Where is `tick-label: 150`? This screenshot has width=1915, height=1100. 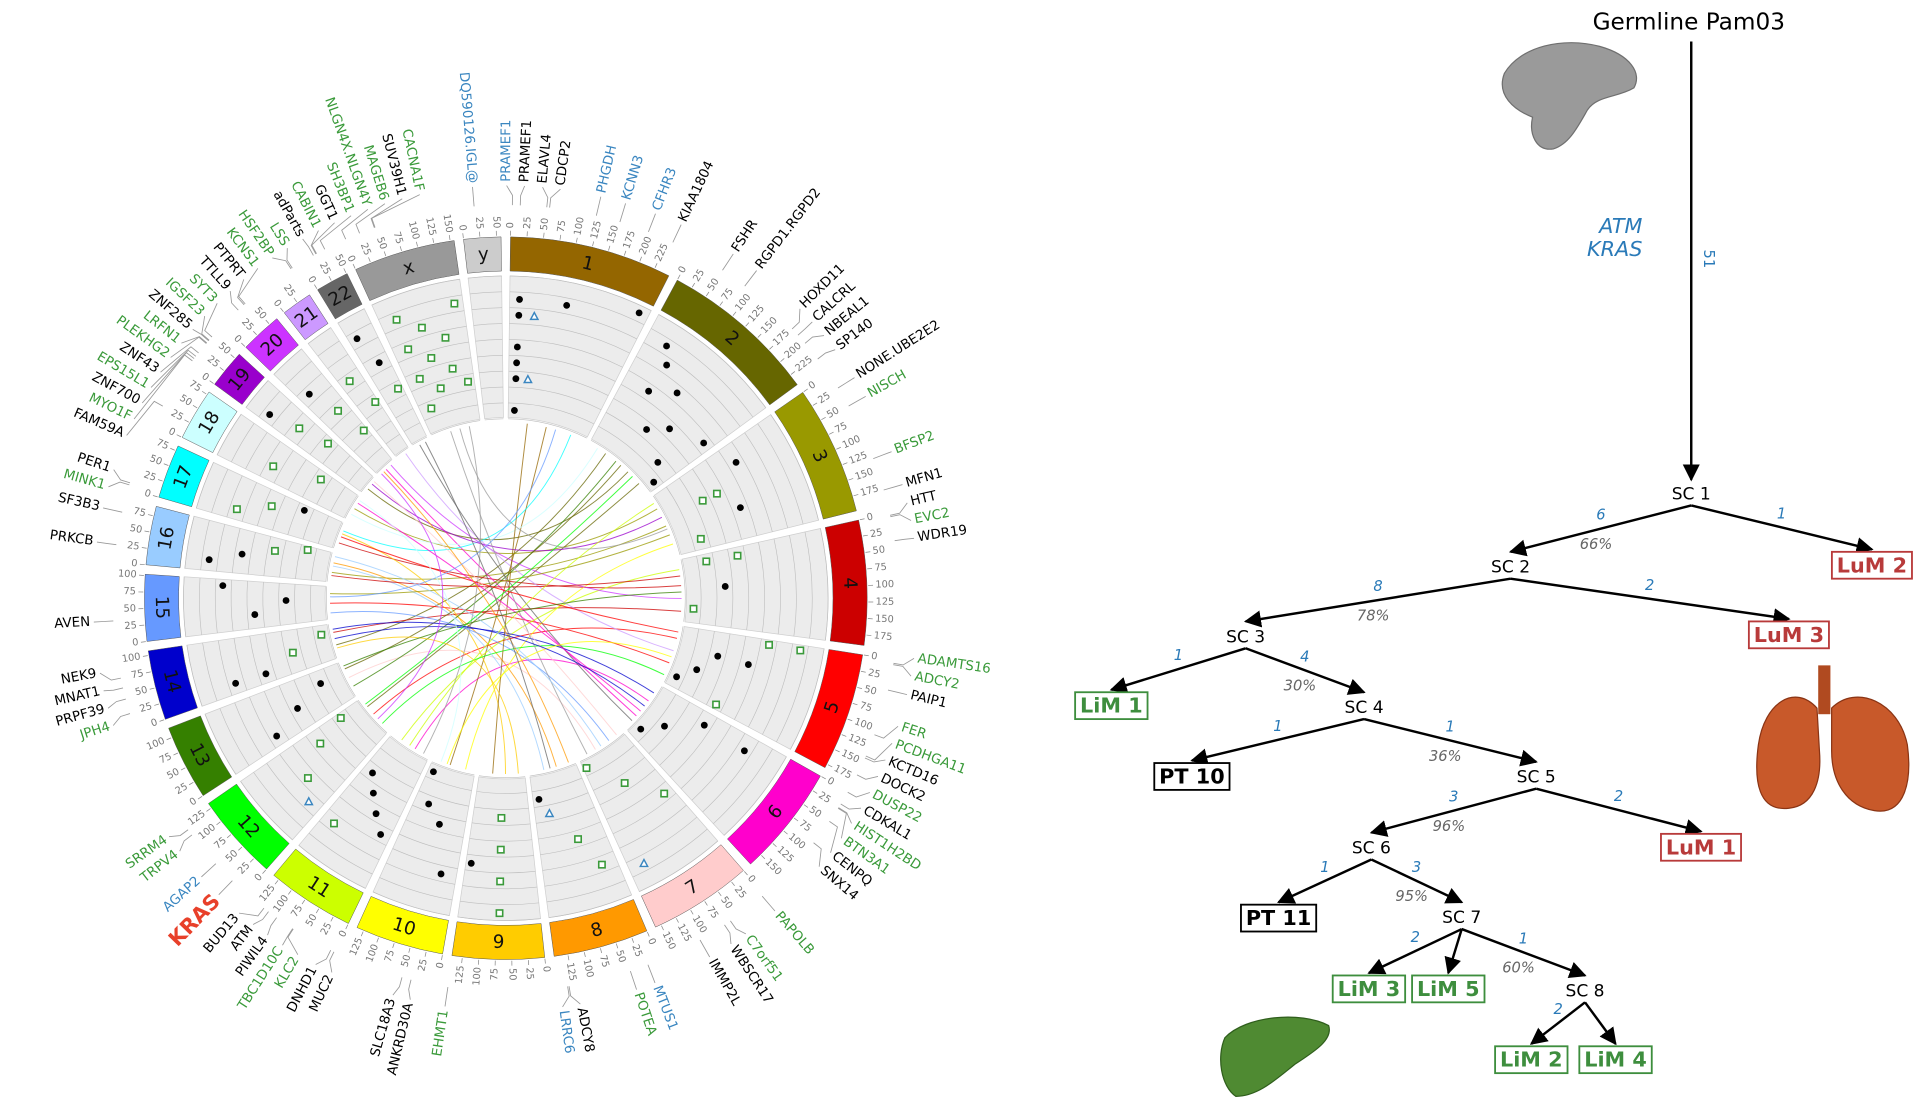
tick-label: 150 is located at coordinates (669, 941).